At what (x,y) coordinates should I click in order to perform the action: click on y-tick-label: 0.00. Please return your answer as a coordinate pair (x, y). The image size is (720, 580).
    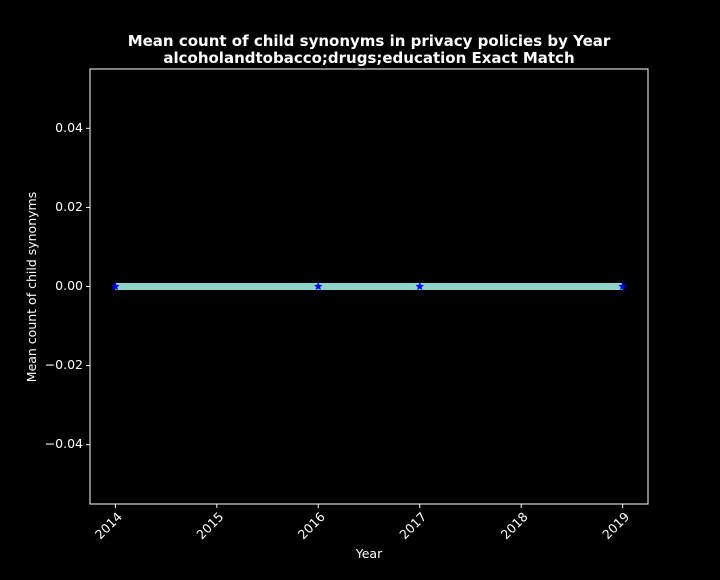
    Looking at the image, I should click on (69, 285).